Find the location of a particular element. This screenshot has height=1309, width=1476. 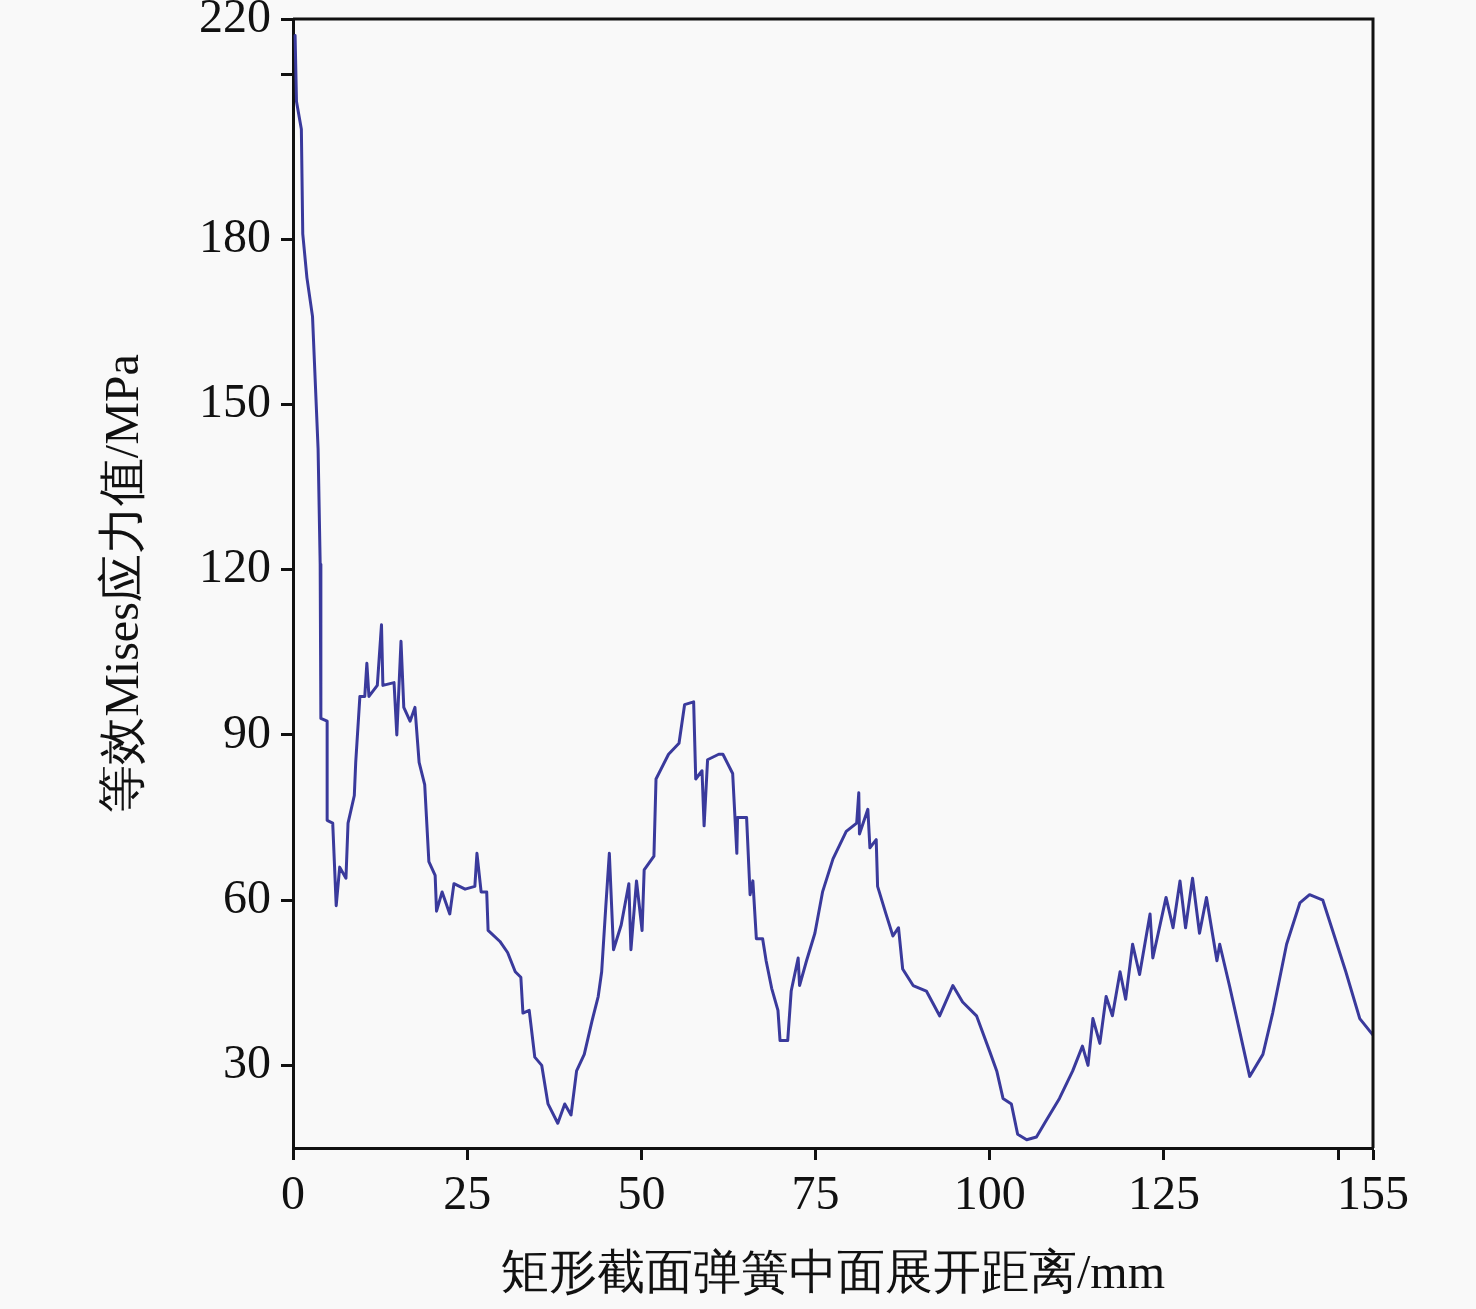

y-tick-label: 90 is located at coordinates (247, 731).